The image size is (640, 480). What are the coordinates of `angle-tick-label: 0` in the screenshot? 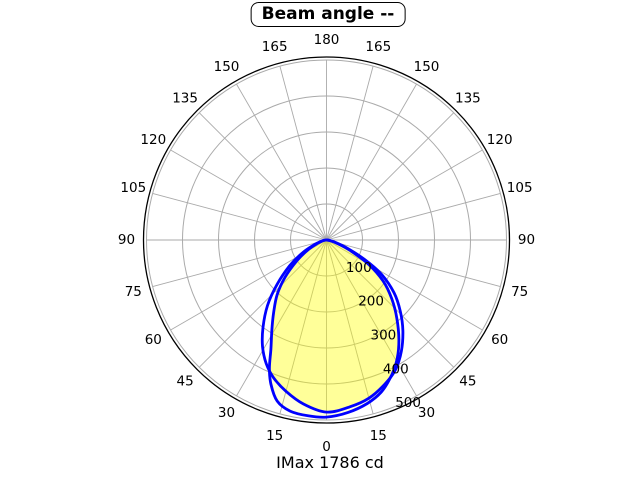 It's located at (326, 447).